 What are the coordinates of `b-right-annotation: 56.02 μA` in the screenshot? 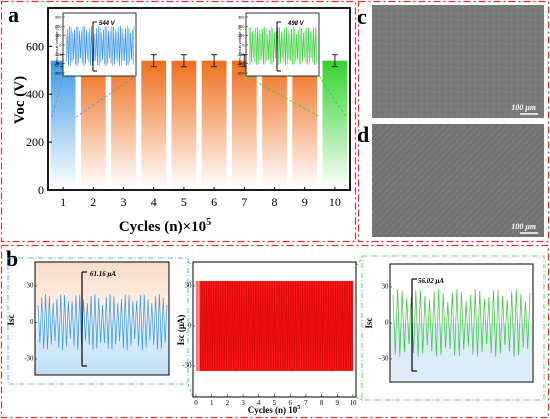 It's located at (431, 281).